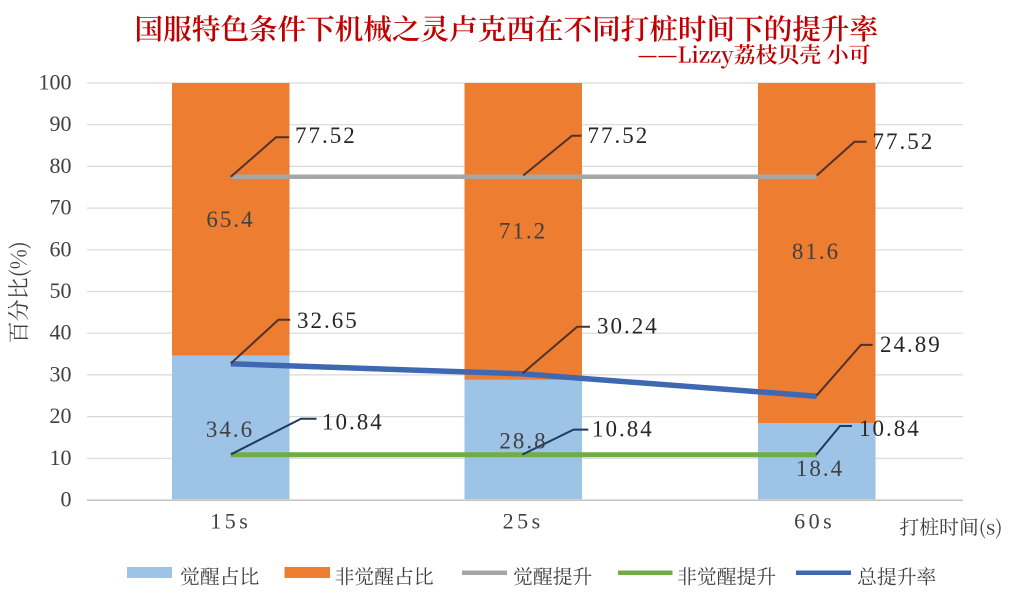 This screenshot has width=1011, height=598. I want to click on svg-text: 71.2, so click(523, 231).